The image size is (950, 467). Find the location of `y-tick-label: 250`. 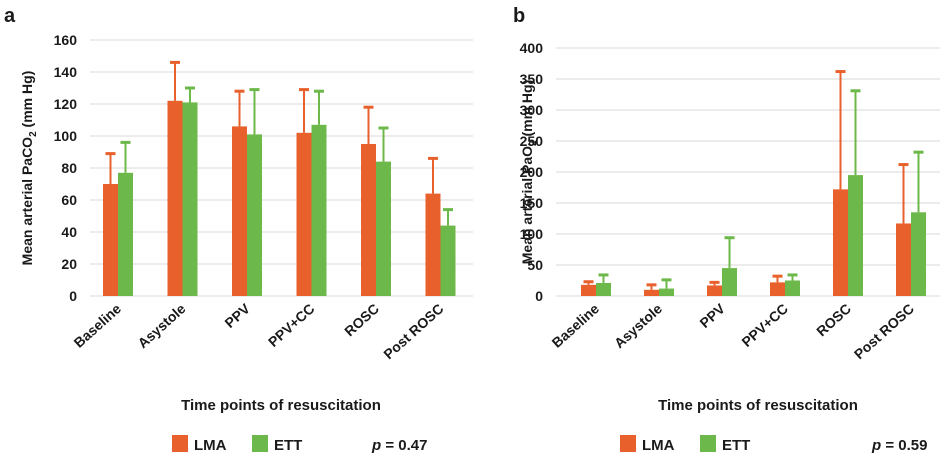

y-tick-label: 250 is located at coordinates (532, 141).